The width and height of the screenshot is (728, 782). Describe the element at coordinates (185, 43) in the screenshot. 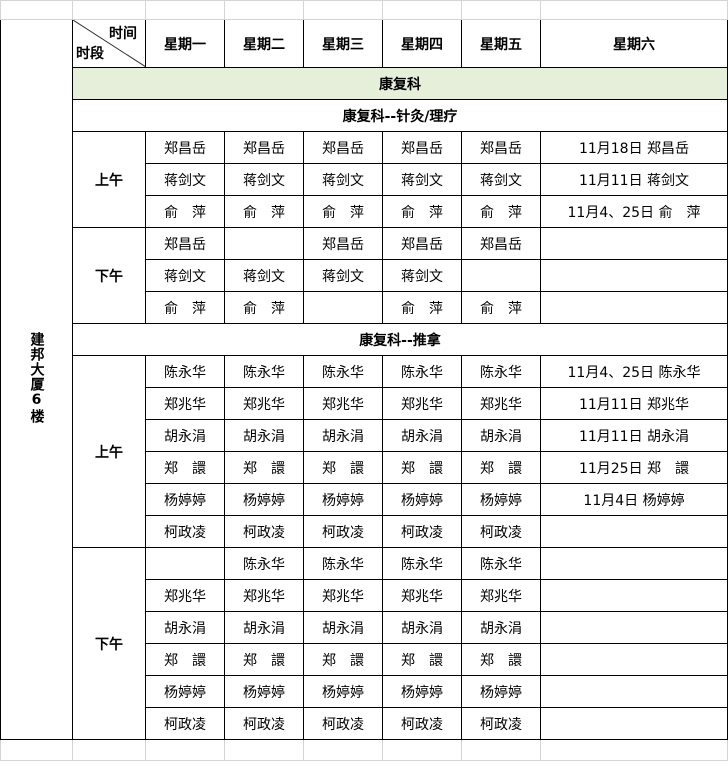

I see `day-header-mon: 星期一` at that location.